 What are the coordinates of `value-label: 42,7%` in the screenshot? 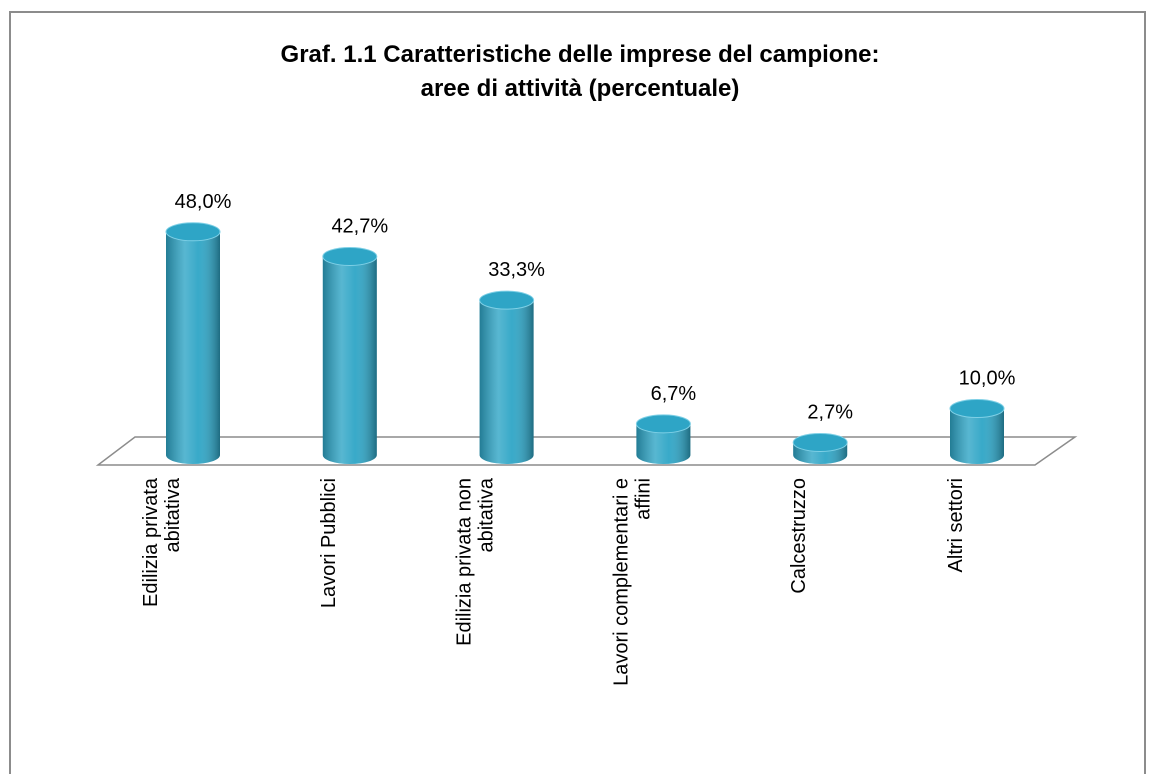 It's located at (359, 226).